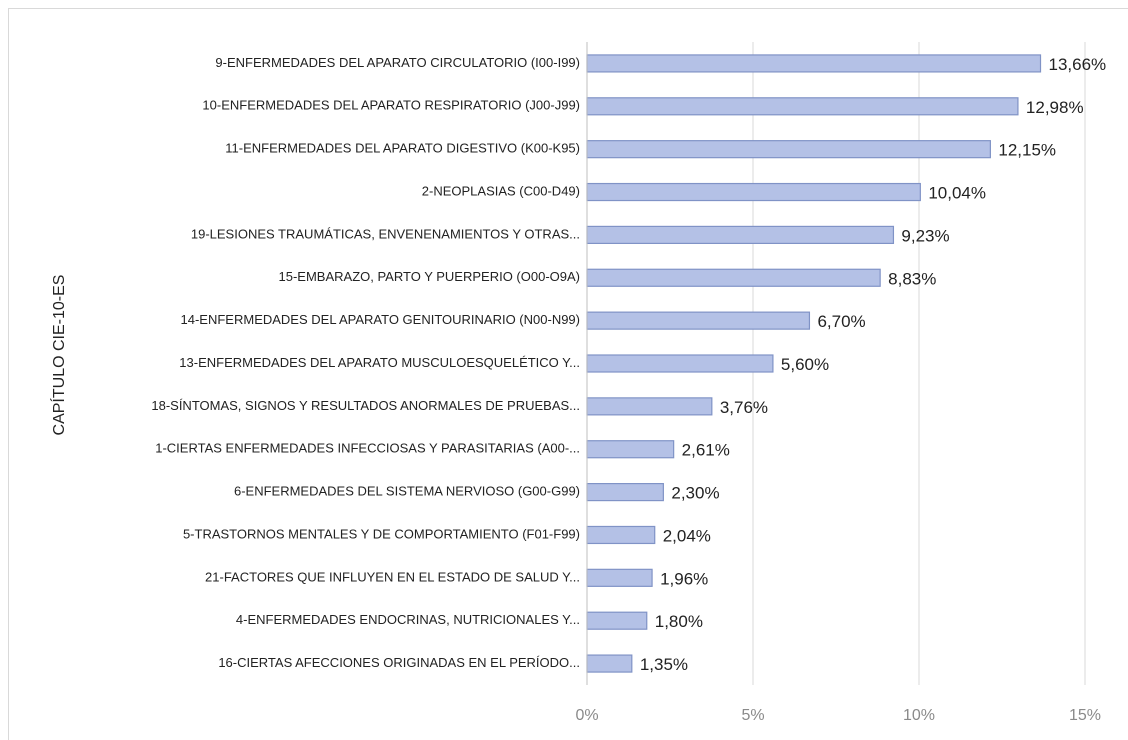 Image resolution: width=1128 pixels, height=740 pixels. What do you see at coordinates (679, 621) in the screenshot?
I see `value-label: 1,80%` at bounding box center [679, 621].